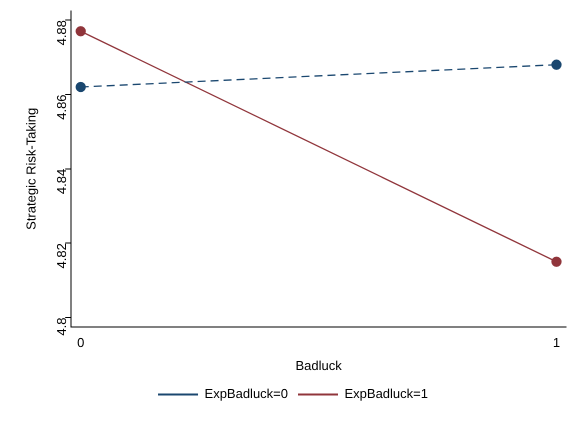 This screenshot has width=576, height=421. What do you see at coordinates (61, 181) in the screenshot?
I see `y-tick-label: 4.84` at bounding box center [61, 181].